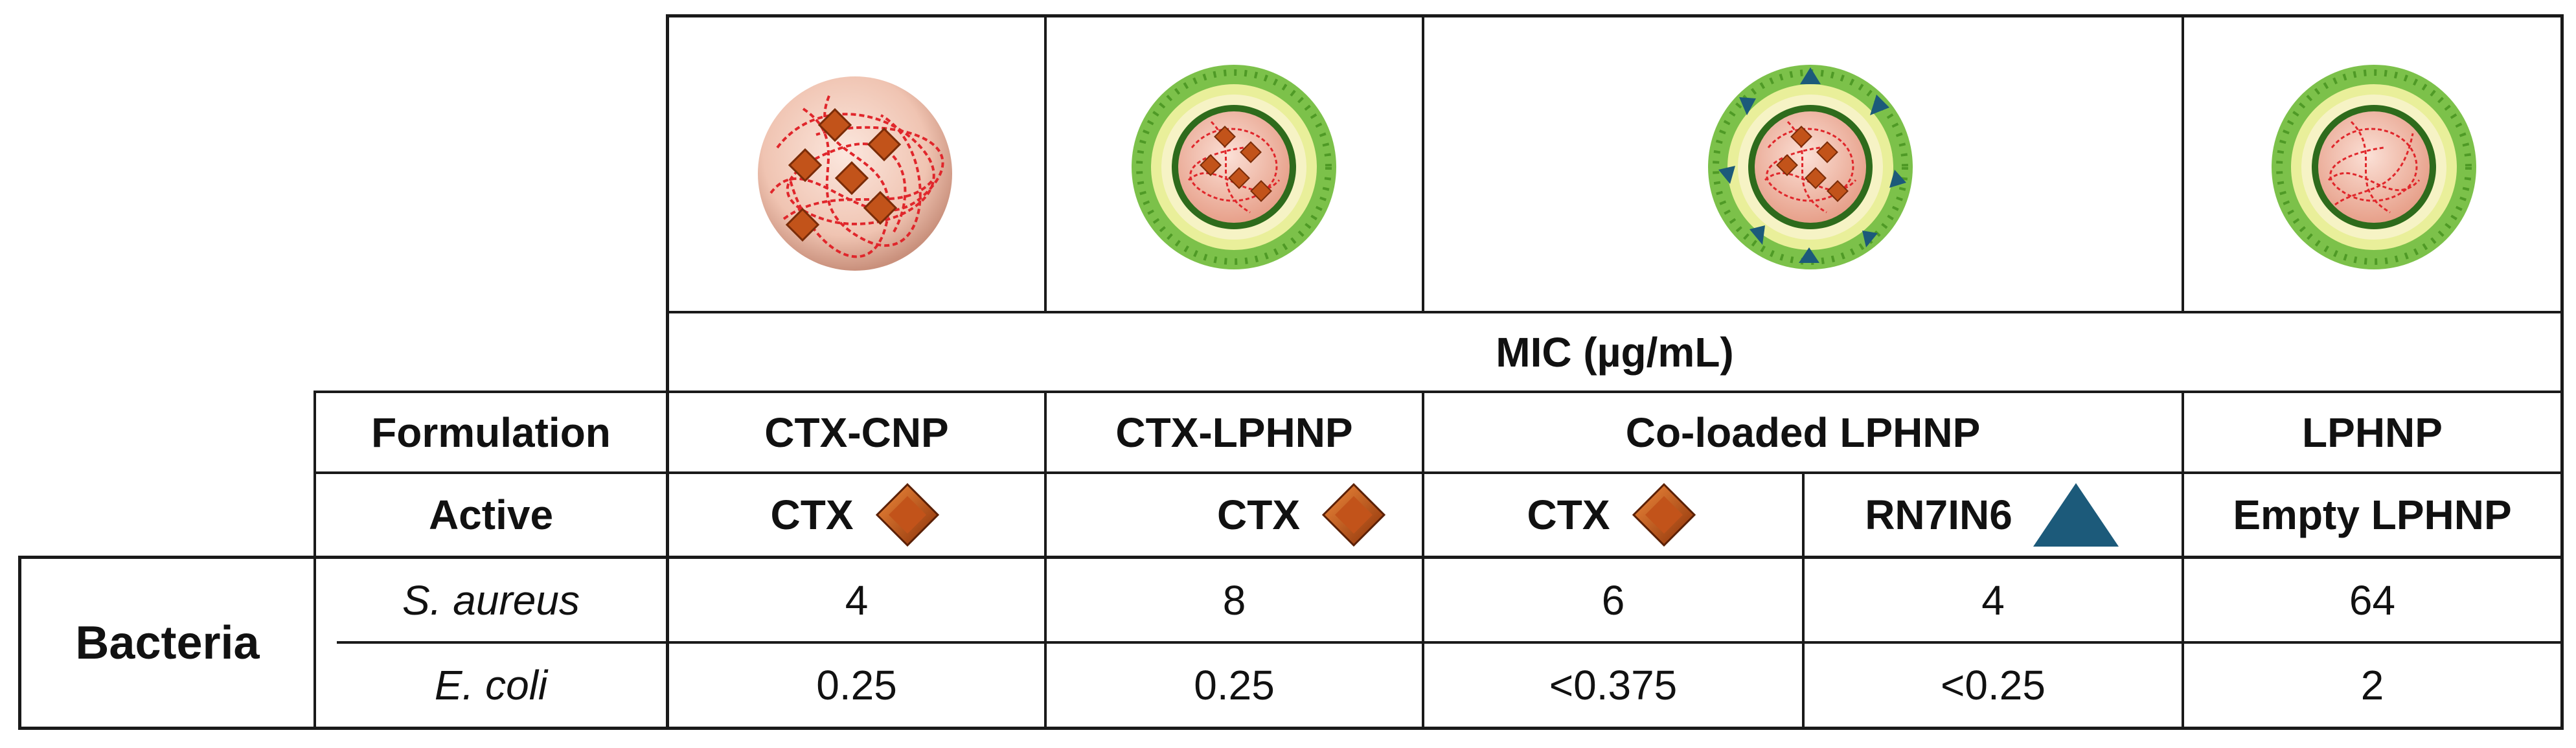  What do you see at coordinates (1811, 167) in the screenshot?
I see `co-loaded-lphnp-icon` at bounding box center [1811, 167].